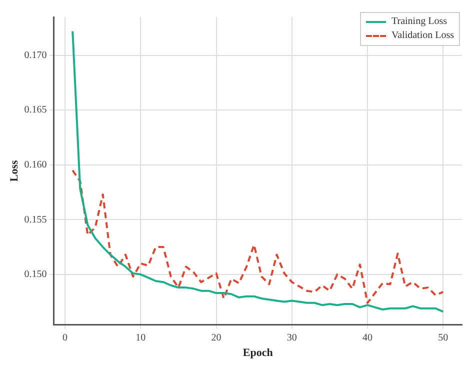 This screenshot has width=474, height=368. Describe the element at coordinates (443, 338) in the screenshot. I see `x-tick-label: 50` at that location.